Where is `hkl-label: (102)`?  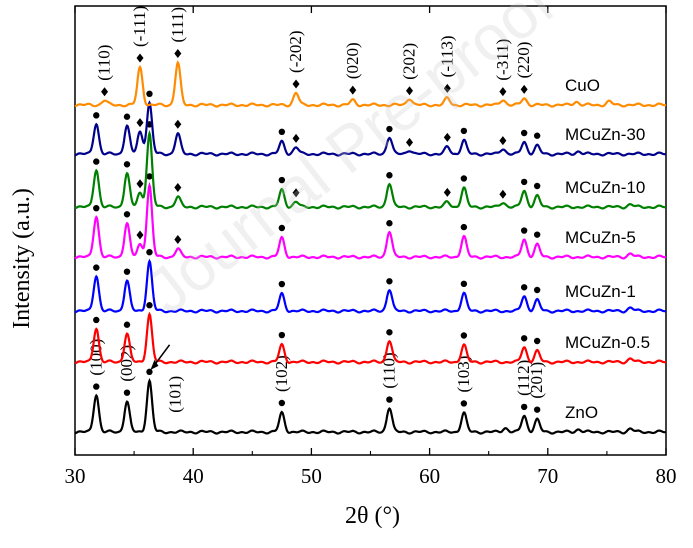 hkl-label: (102) is located at coordinates (281, 373).